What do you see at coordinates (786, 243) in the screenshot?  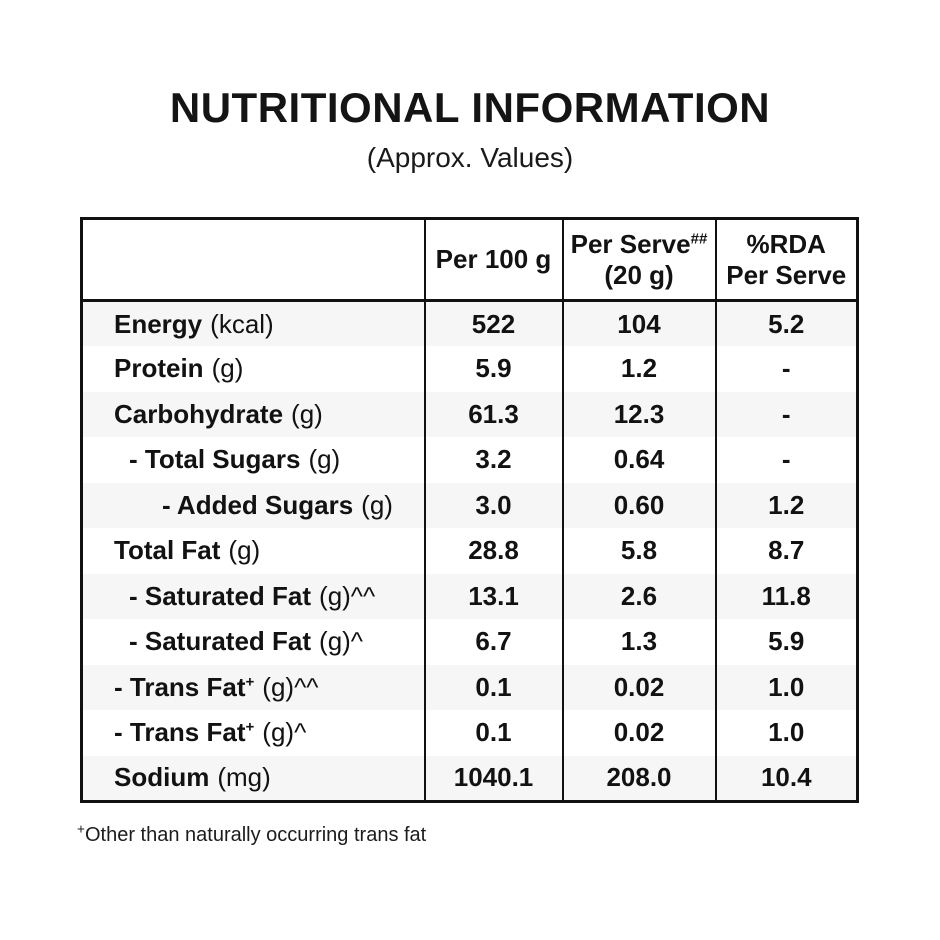 I see `col-header-rda-text: %RDA` at bounding box center [786, 243].